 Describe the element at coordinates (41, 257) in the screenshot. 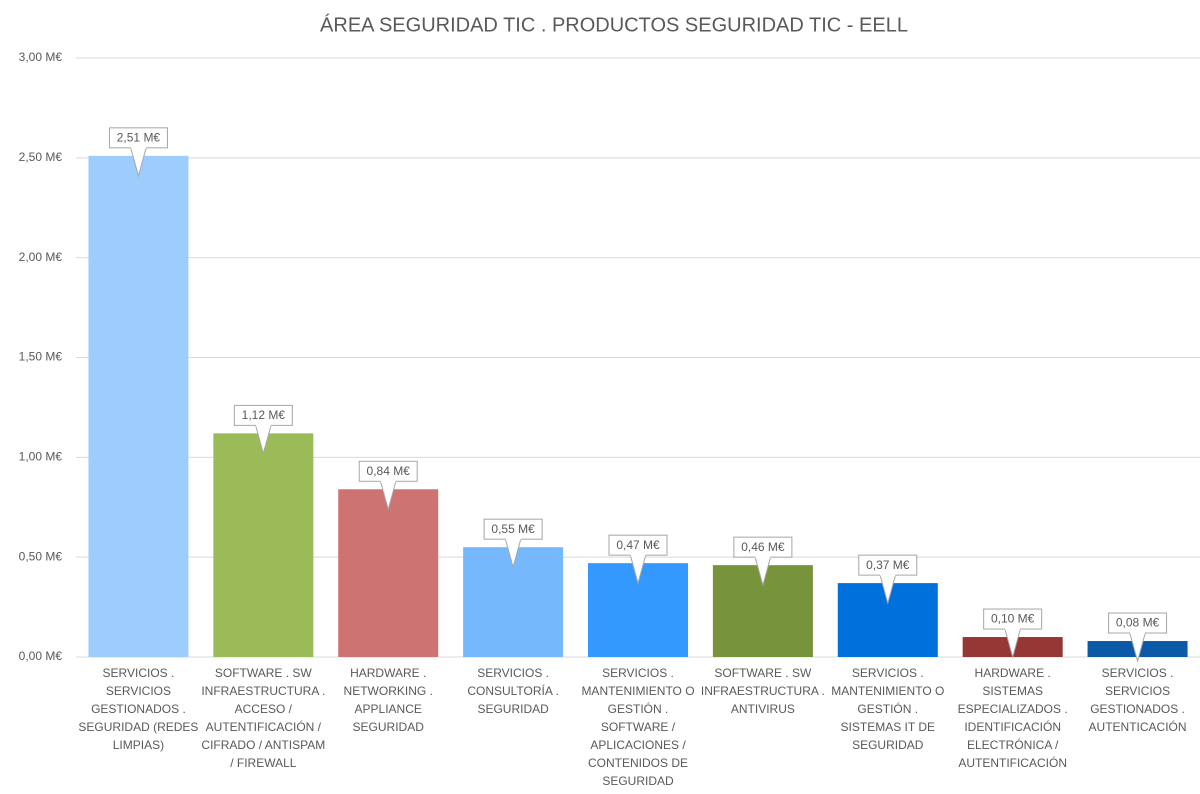

I see `y-tick-label: 2,00 M€` at that location.